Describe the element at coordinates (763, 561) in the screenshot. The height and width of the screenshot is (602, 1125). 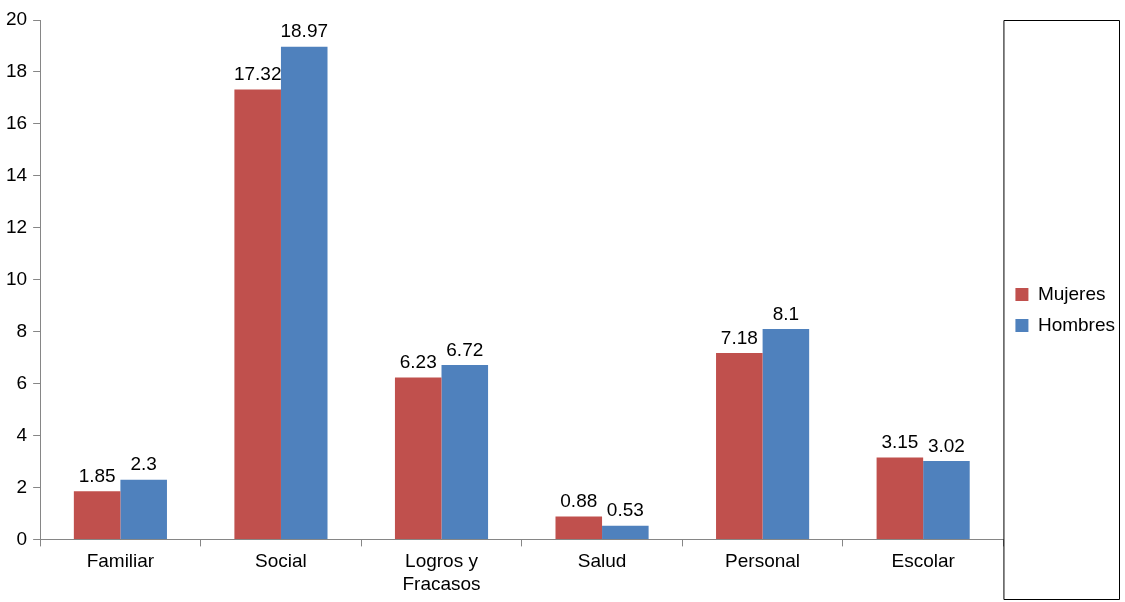
I see `x-tick-label: Personal` at that location.